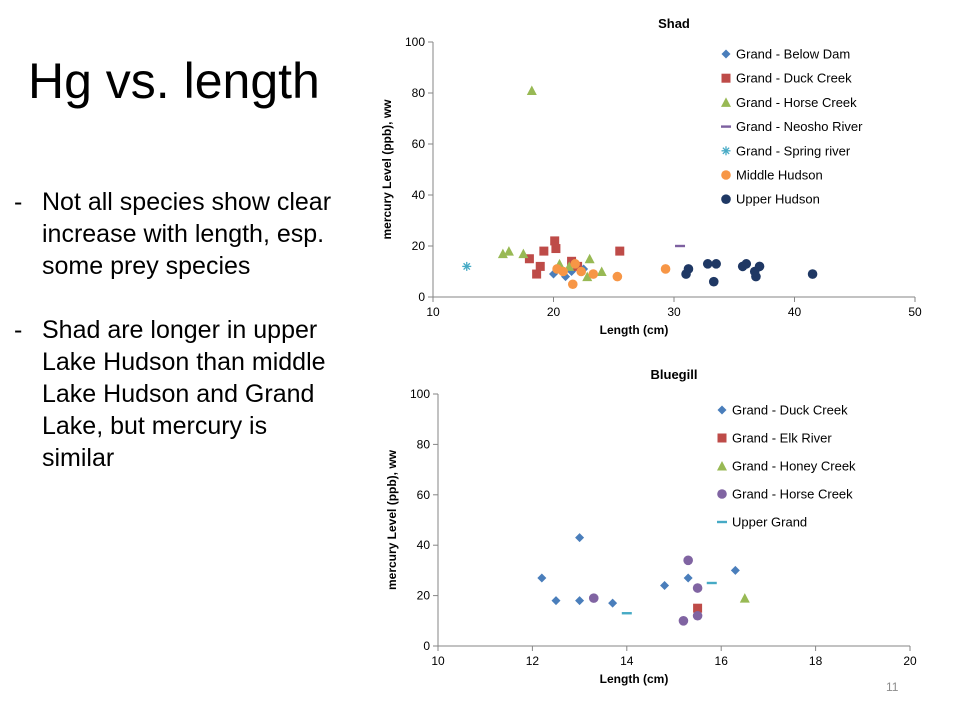 Image resolution: width=960 pixels, height=720 pixels. Describe the element at coordinates (640, 187) in the screenshot. I see `shad-data-points` at that location.